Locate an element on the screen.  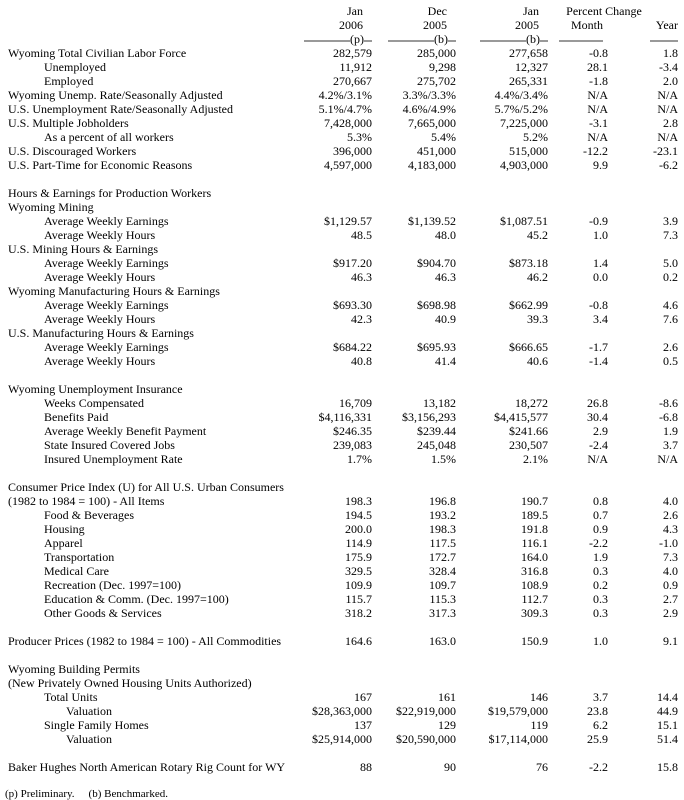
value-cell: 329.5 is located at coordinates (358, 571).